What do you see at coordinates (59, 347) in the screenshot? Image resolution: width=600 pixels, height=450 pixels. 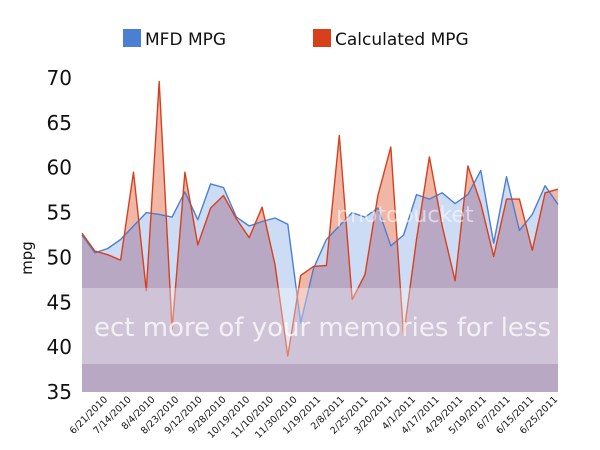 I see `y-tick-label: 40` at bounding box center [59, 347].